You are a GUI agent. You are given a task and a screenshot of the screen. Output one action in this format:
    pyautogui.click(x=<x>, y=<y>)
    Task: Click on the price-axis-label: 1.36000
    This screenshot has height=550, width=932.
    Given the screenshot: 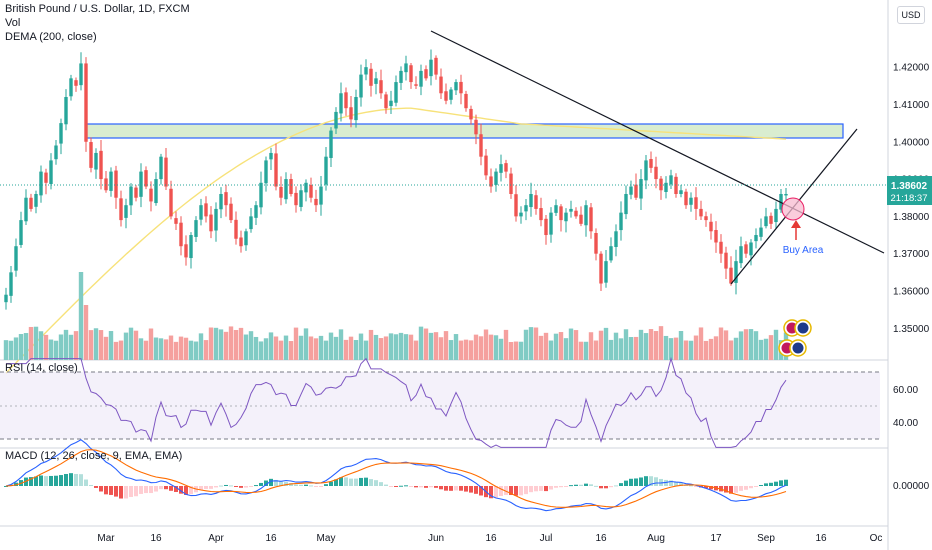 What is the action you would take?
    pyautogui.click(x=911, y=292)
    